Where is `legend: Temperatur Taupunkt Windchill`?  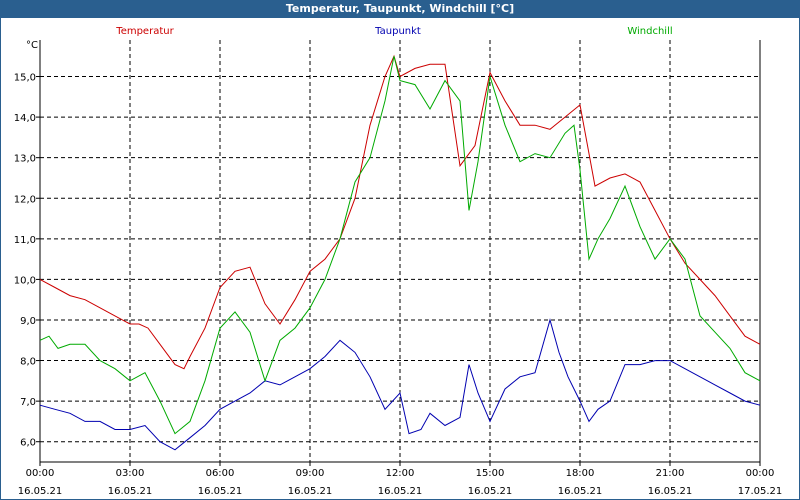 legend: Temperatur Taupunkt Windchill is located at coordinates (393, 31).